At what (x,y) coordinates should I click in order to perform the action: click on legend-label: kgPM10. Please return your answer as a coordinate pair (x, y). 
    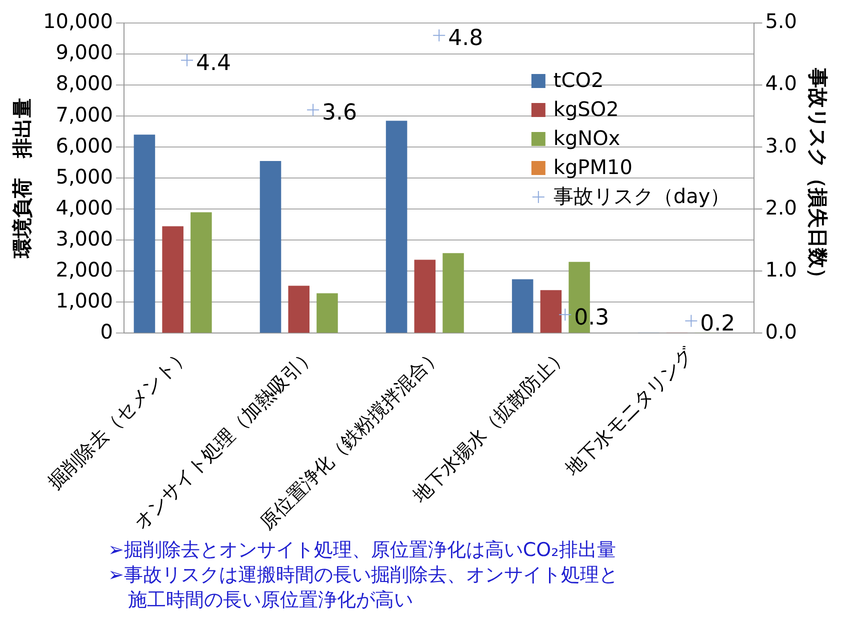
    Looking at the image, I should click on (592, 167).